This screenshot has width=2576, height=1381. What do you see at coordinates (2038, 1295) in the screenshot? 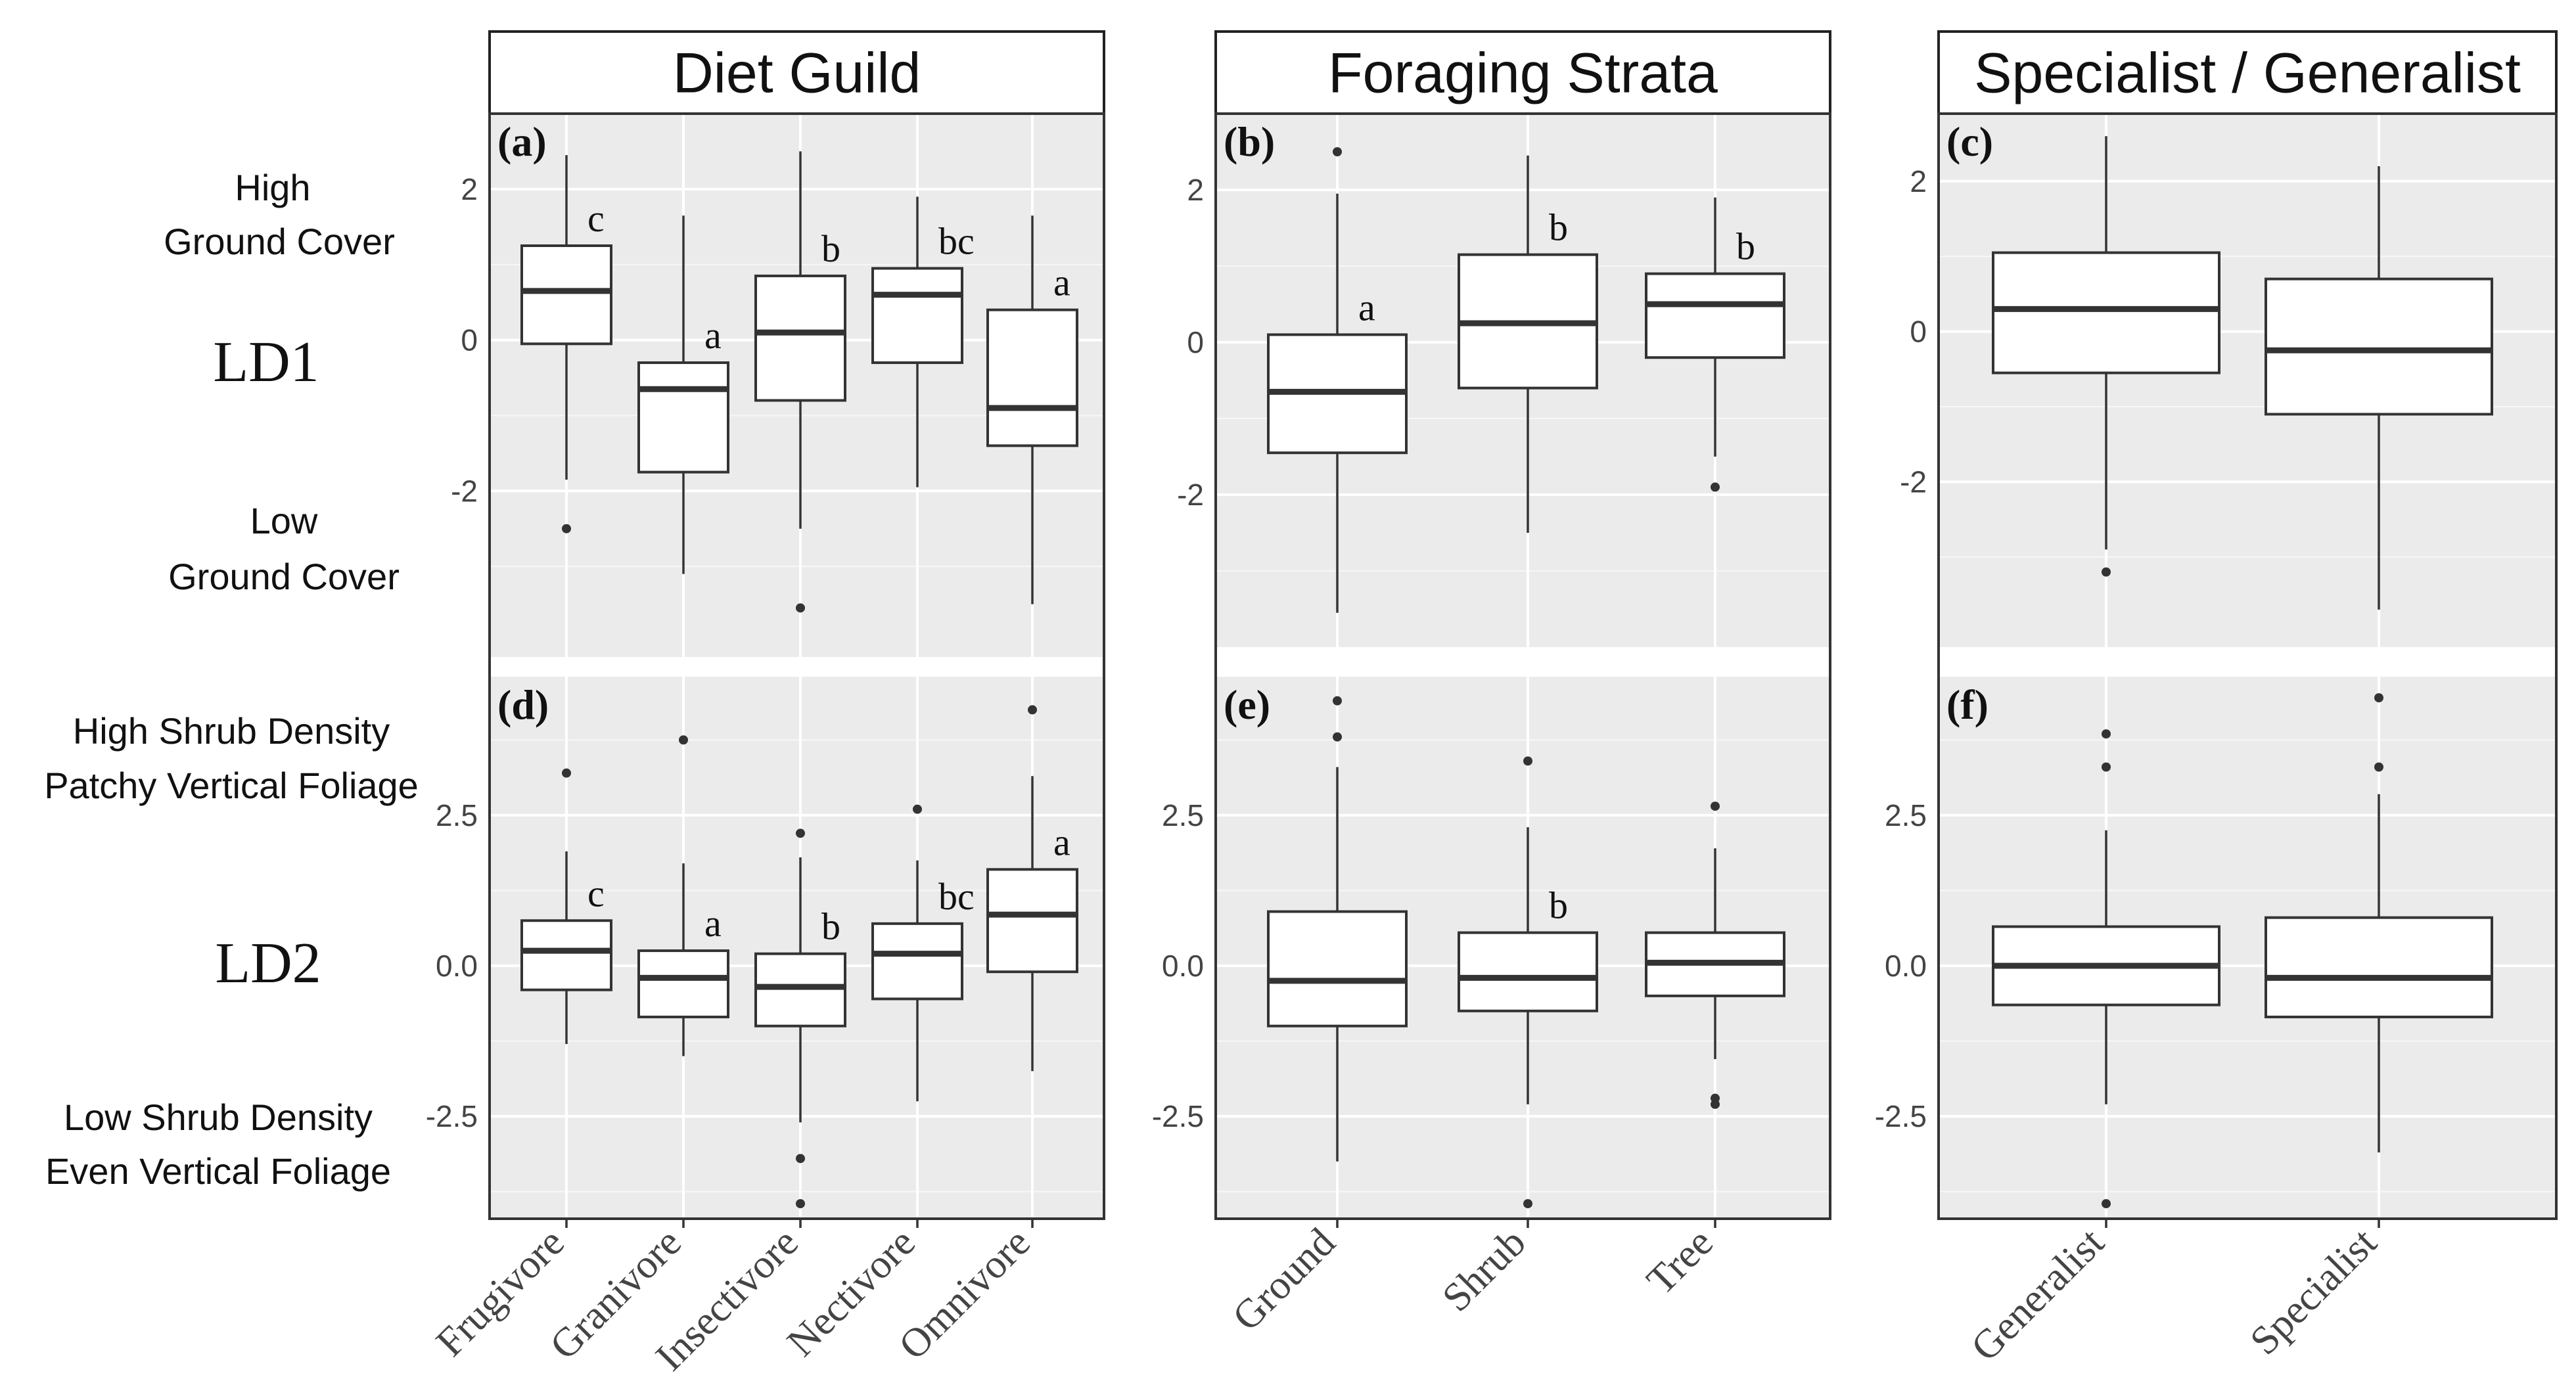
I see `x-category-label: Generalist` at bounding box center [2038, 1295].